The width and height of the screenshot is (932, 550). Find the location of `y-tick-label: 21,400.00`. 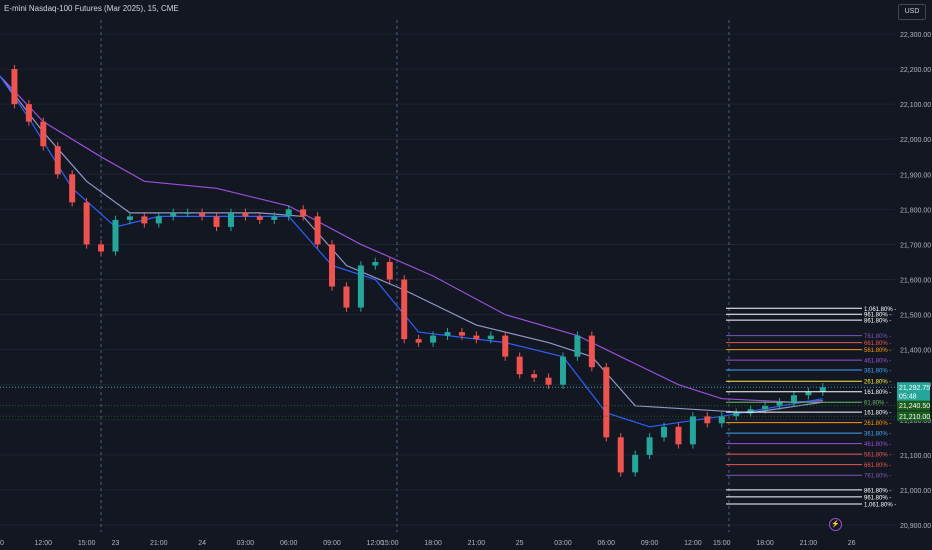

y-tick-label: 21,400.00 is located at coordinates (915, 351).